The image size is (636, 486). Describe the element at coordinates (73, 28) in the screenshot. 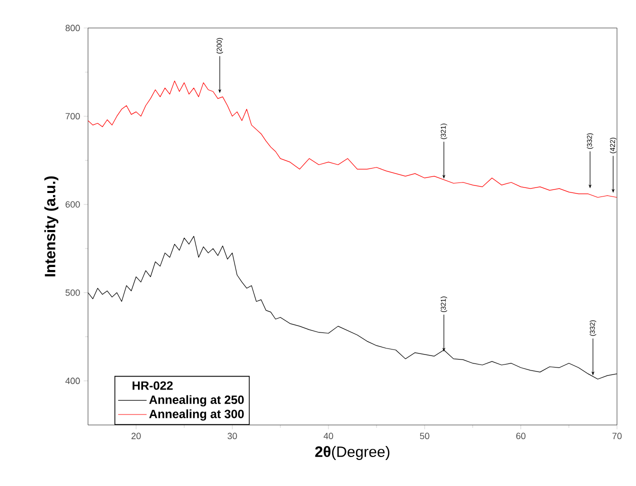

I see `y-tick-label: 800` at that location.